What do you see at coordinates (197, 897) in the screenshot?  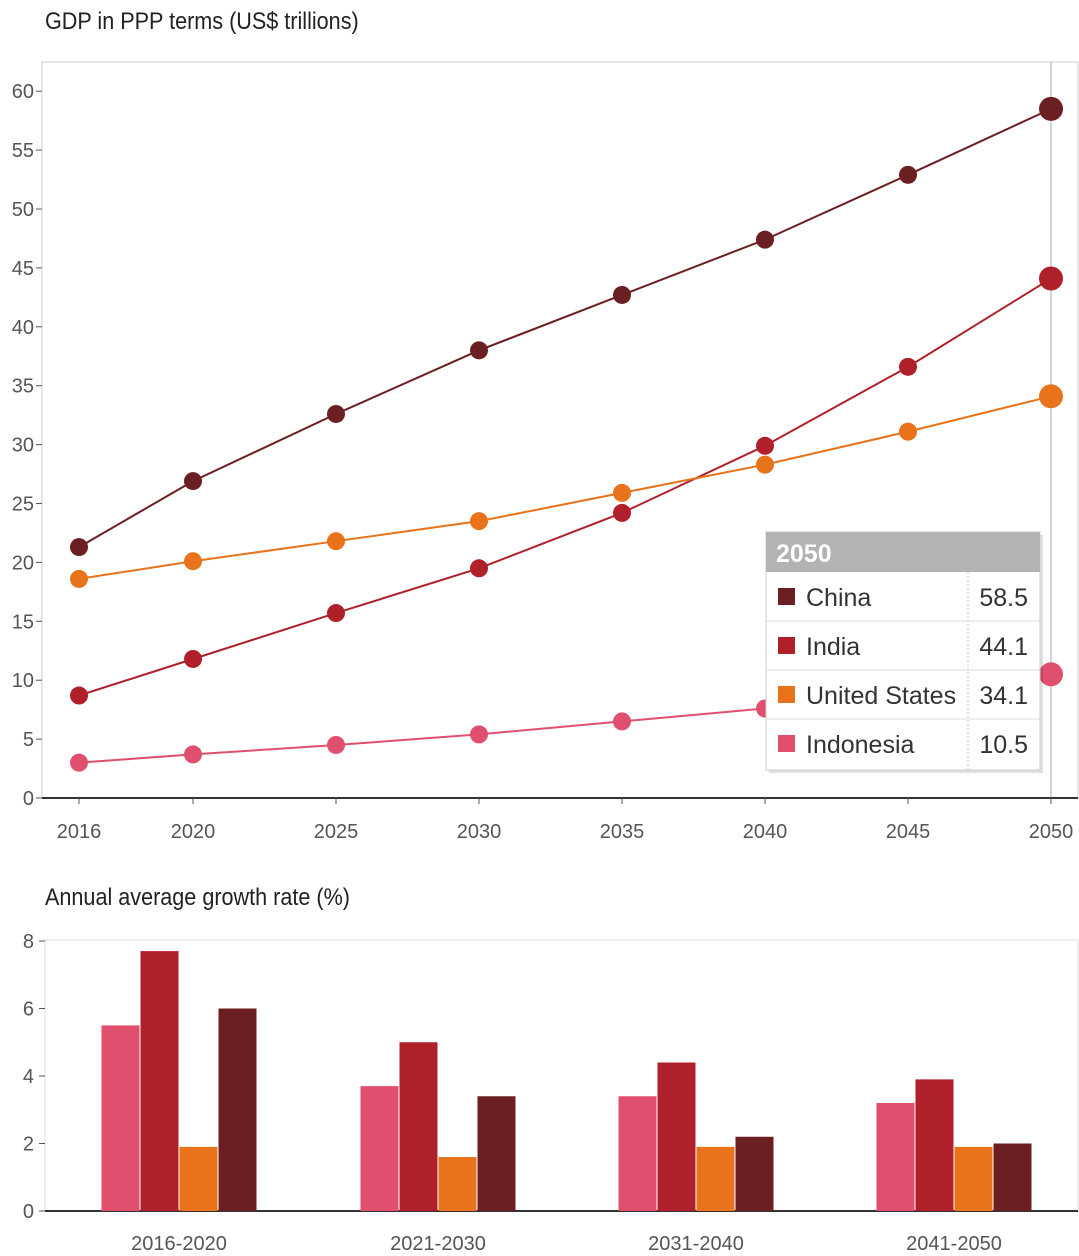 I see `bar-chart-title: Annual average growth rate (%)` at bounding box center [197, 897].